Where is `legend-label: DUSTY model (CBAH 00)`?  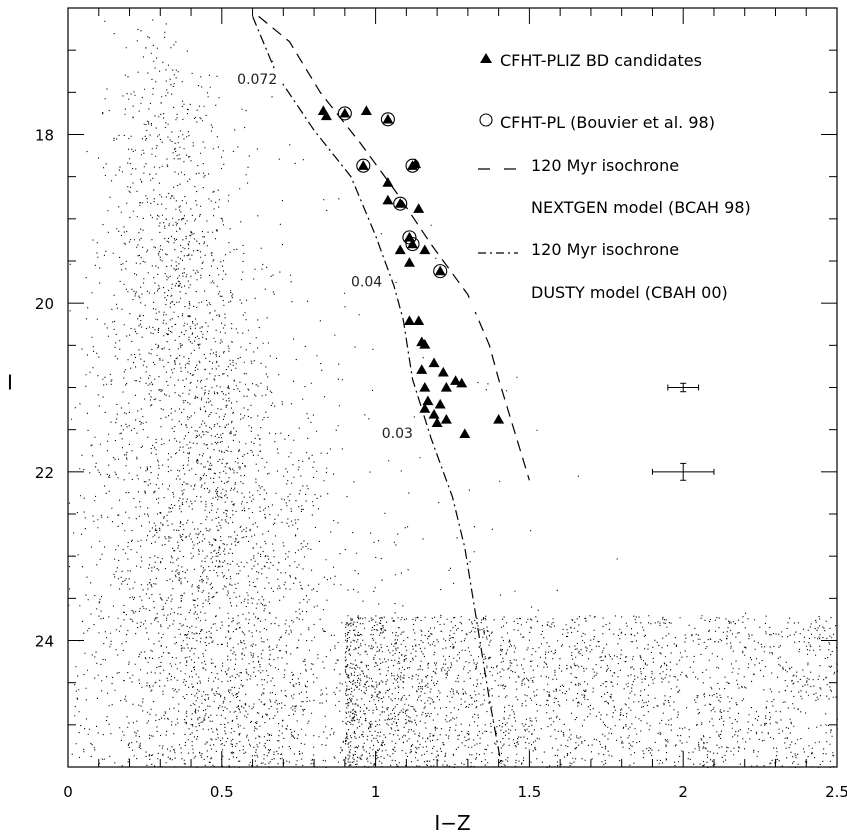
legend-label: DUSTY model (CBAH 00) is located at coordinates (629, 292).